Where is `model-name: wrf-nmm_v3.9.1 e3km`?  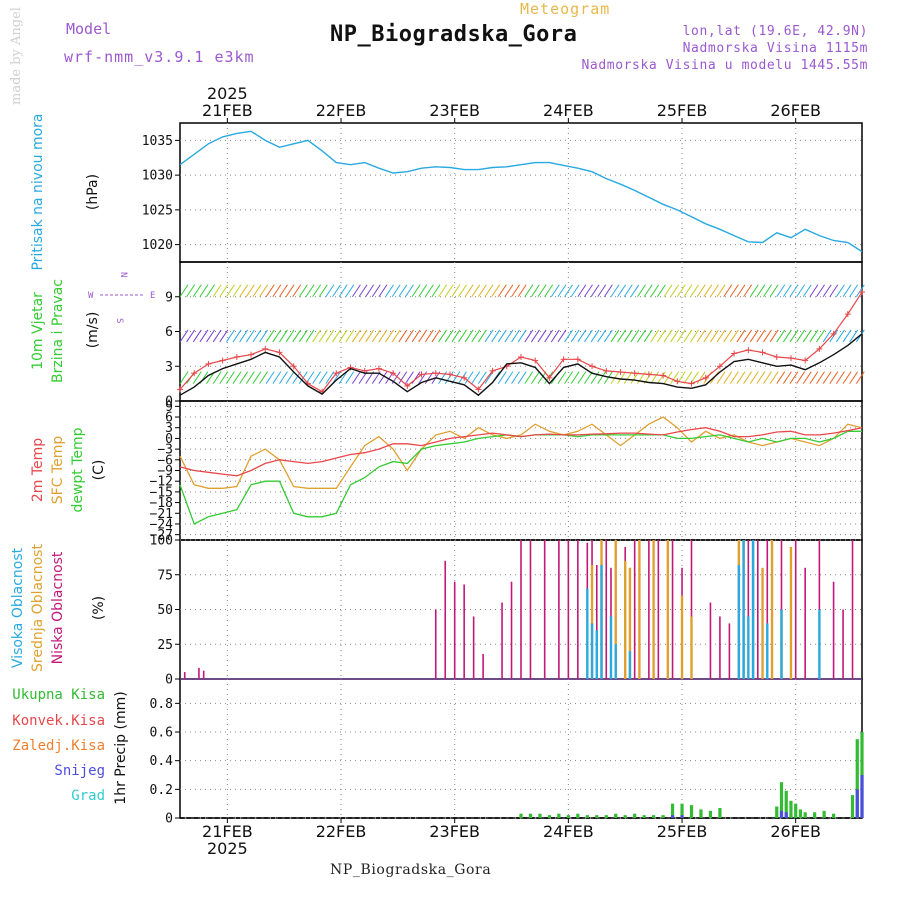
model-name: wrf-nmm_v3.9.1 e3km is located at coordinates (159, 57).